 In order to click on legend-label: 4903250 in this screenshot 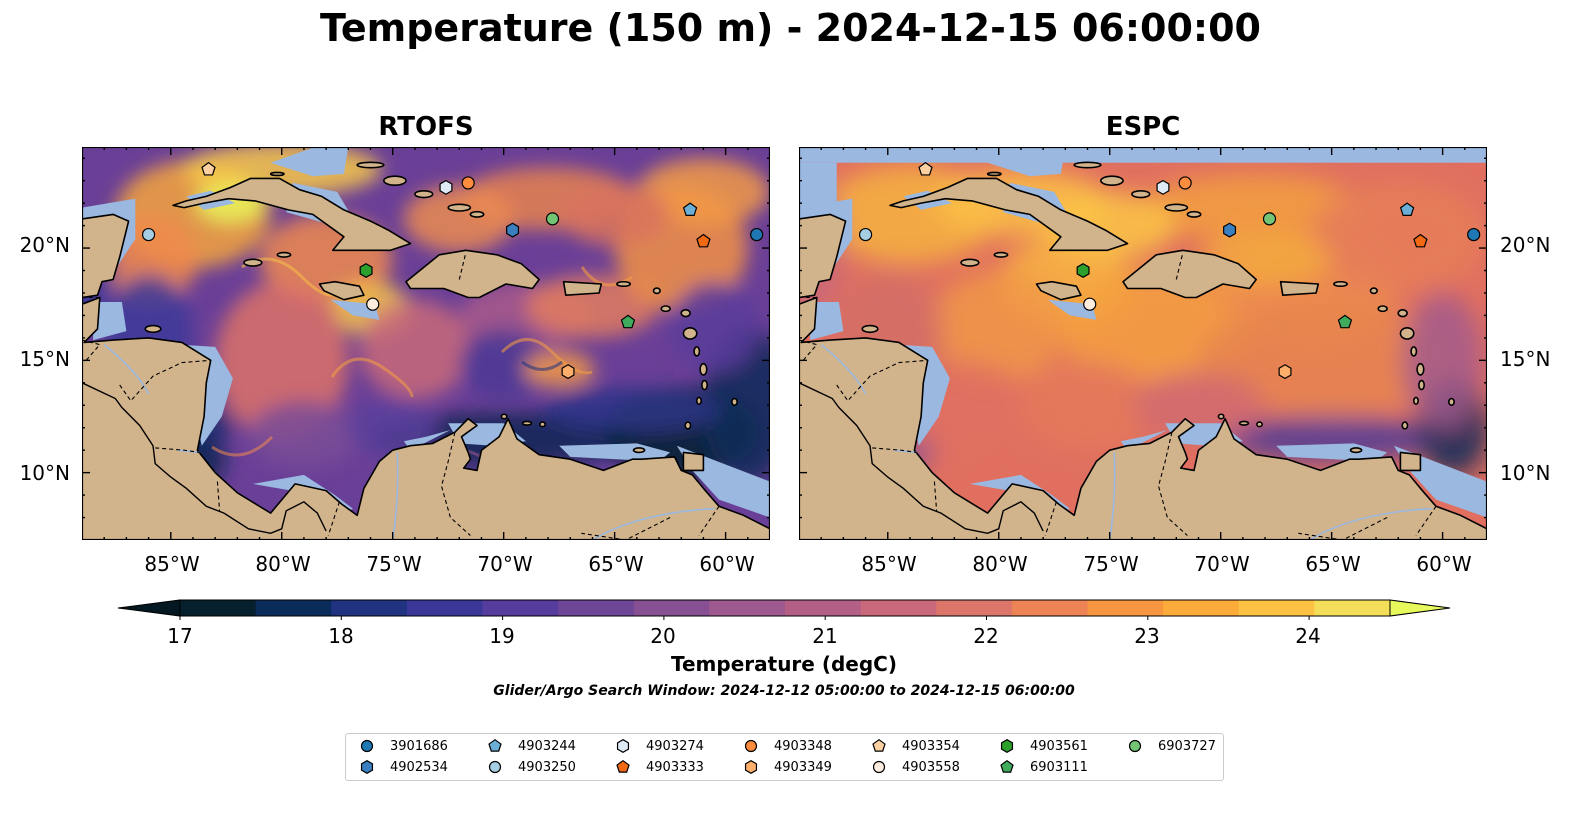, I will do `click(547, 767)`.